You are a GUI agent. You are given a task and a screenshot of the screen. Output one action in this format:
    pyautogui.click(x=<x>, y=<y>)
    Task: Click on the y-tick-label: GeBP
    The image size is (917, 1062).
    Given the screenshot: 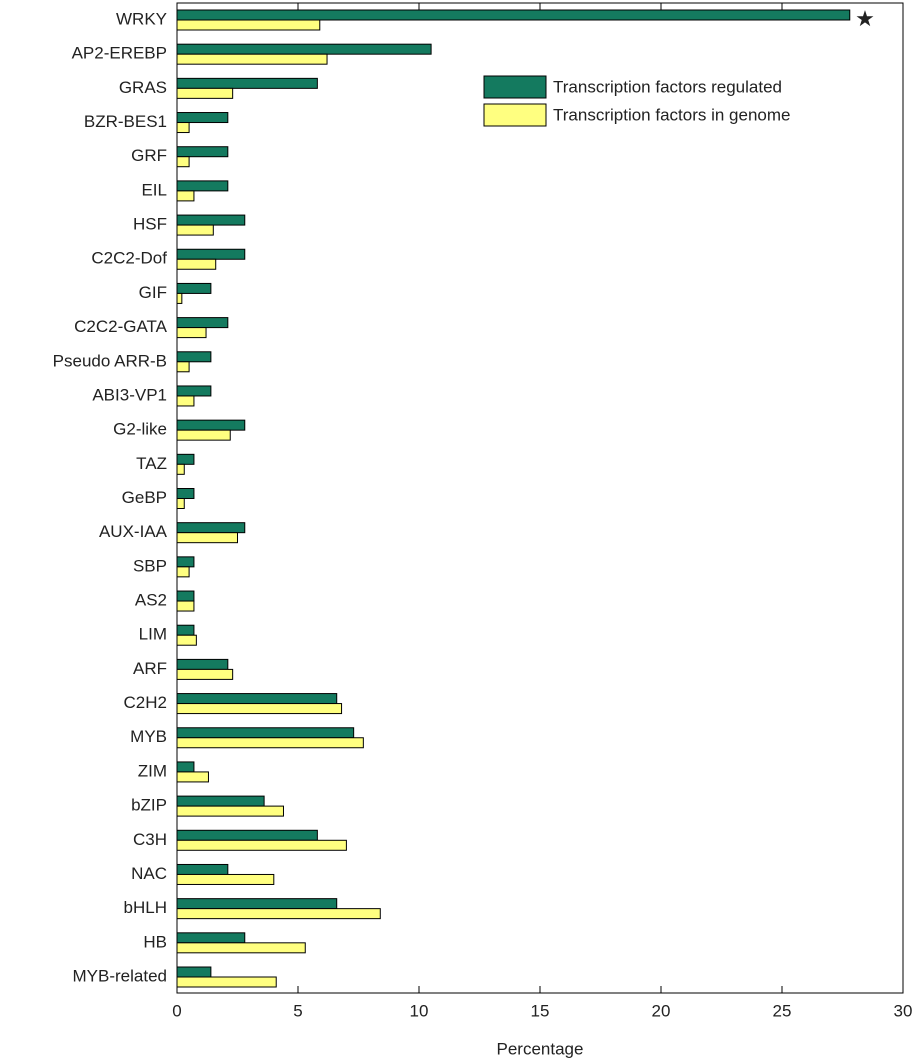 What is the action you would take?
    pyautogui.click(x=144, y=497)
    